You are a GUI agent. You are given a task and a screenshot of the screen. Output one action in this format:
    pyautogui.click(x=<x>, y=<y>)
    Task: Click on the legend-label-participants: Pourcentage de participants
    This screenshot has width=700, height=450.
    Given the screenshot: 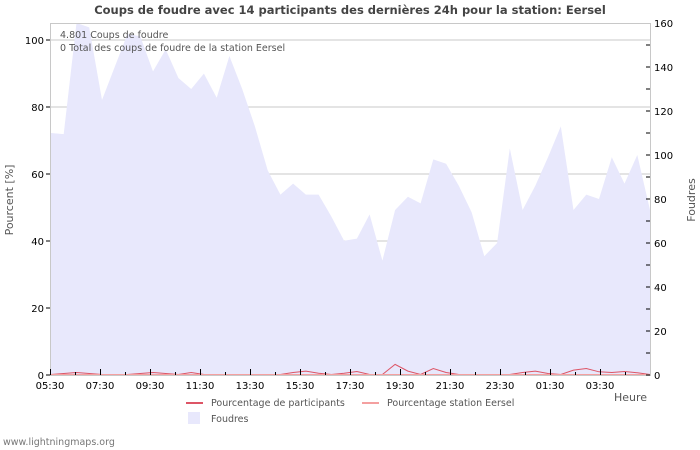 What is the action you would take?
    pyautogui.click(x=278, y=403)
    